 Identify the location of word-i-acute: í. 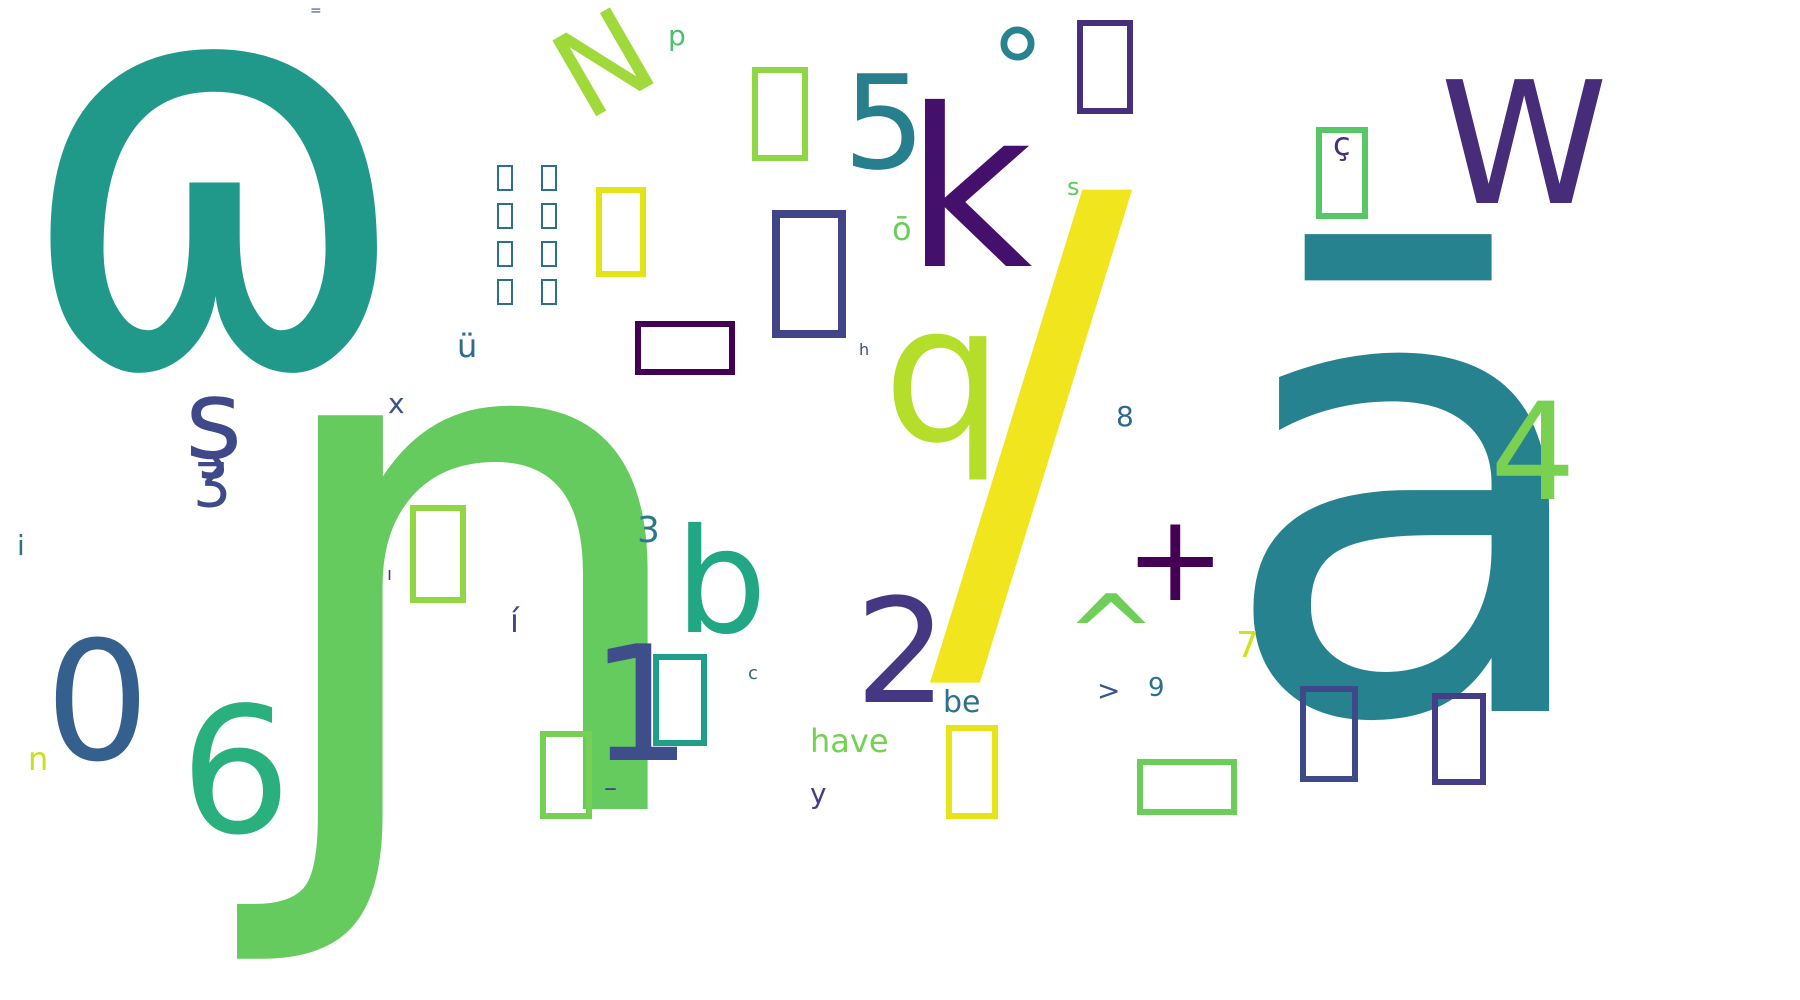
(514, 621).